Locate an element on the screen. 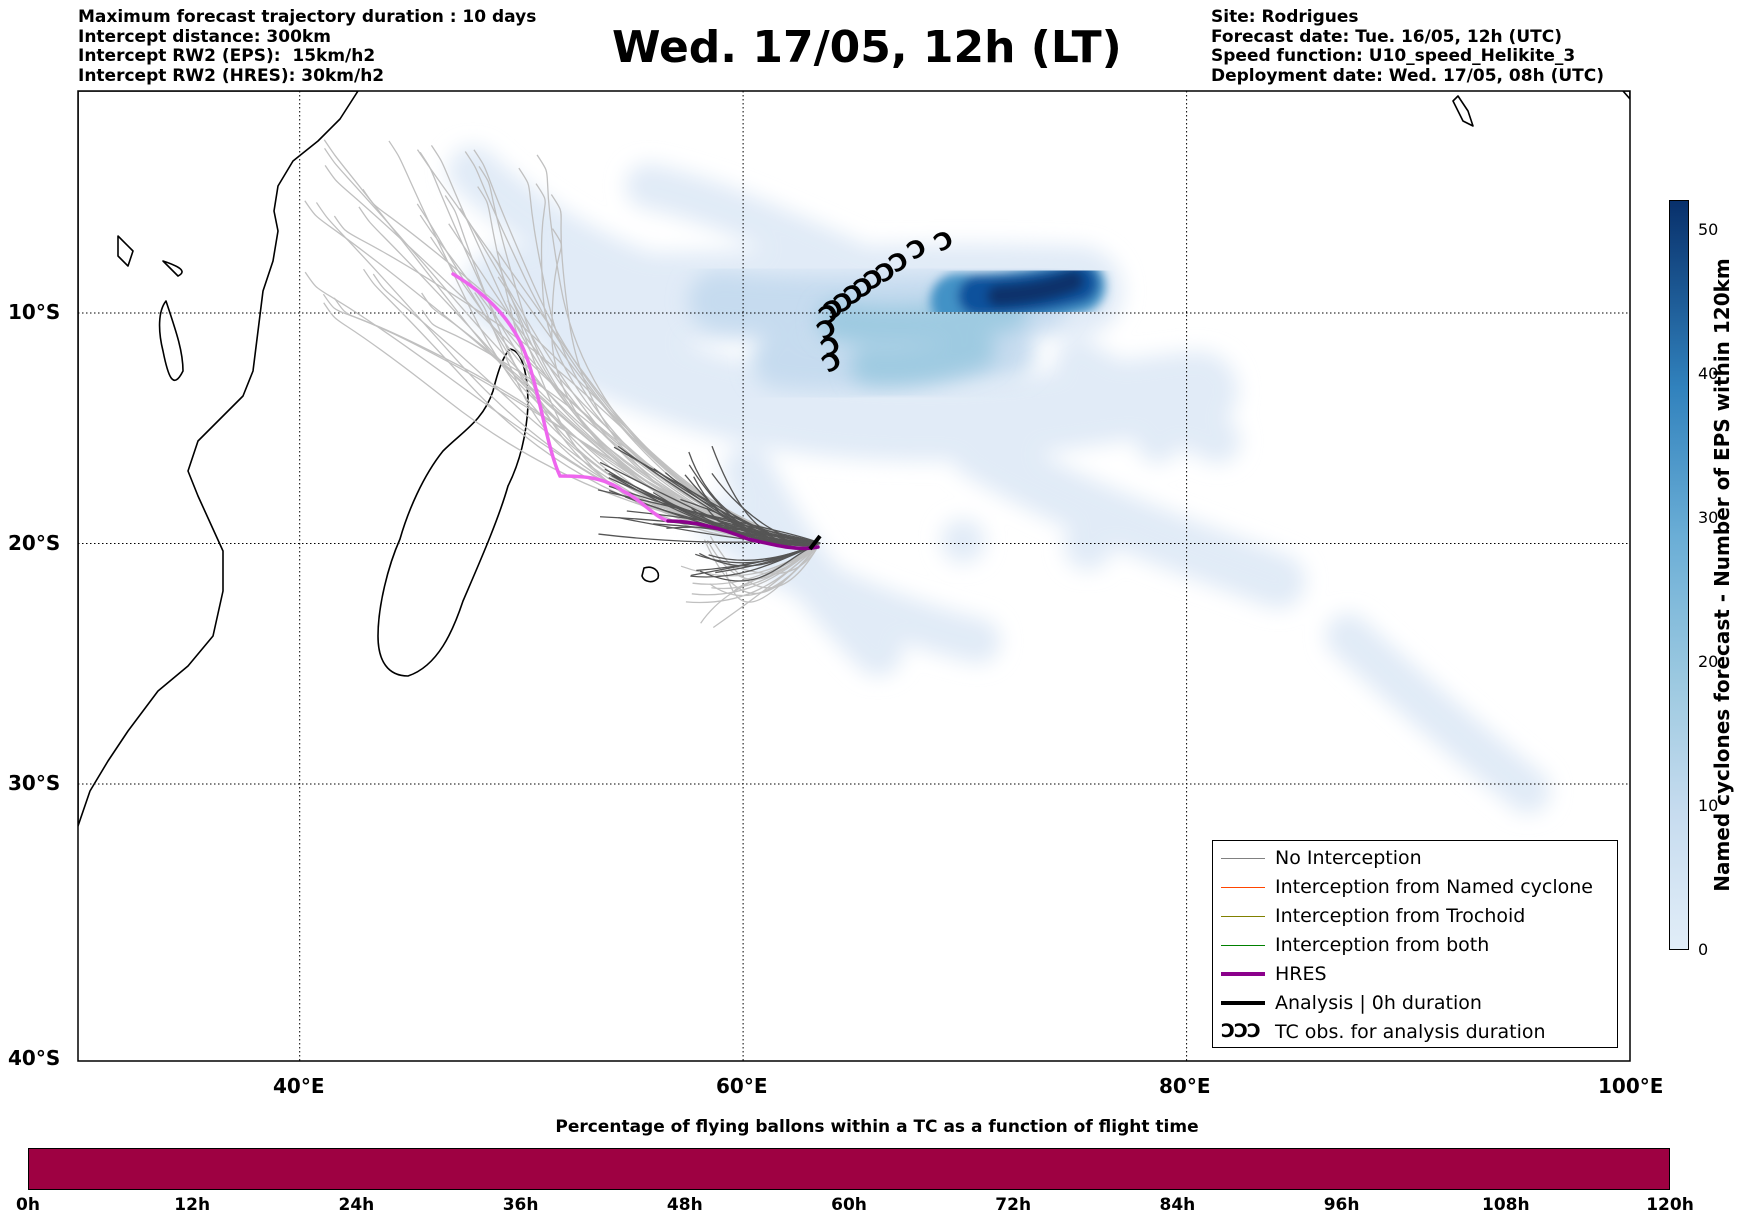 The width and height of the screenshot is (1754, 1223). bottom-colorbar is located at coordinates (849, 1169).